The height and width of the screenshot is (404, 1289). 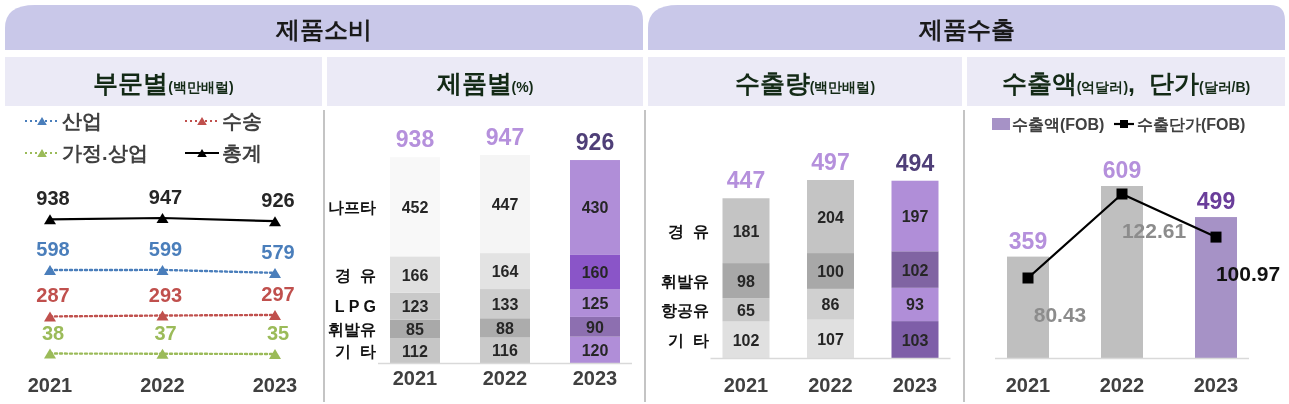 What do you see at coordinates (165, 248) in the screenshot?
I see `data-label: 599` at bounding box center [165, 248].